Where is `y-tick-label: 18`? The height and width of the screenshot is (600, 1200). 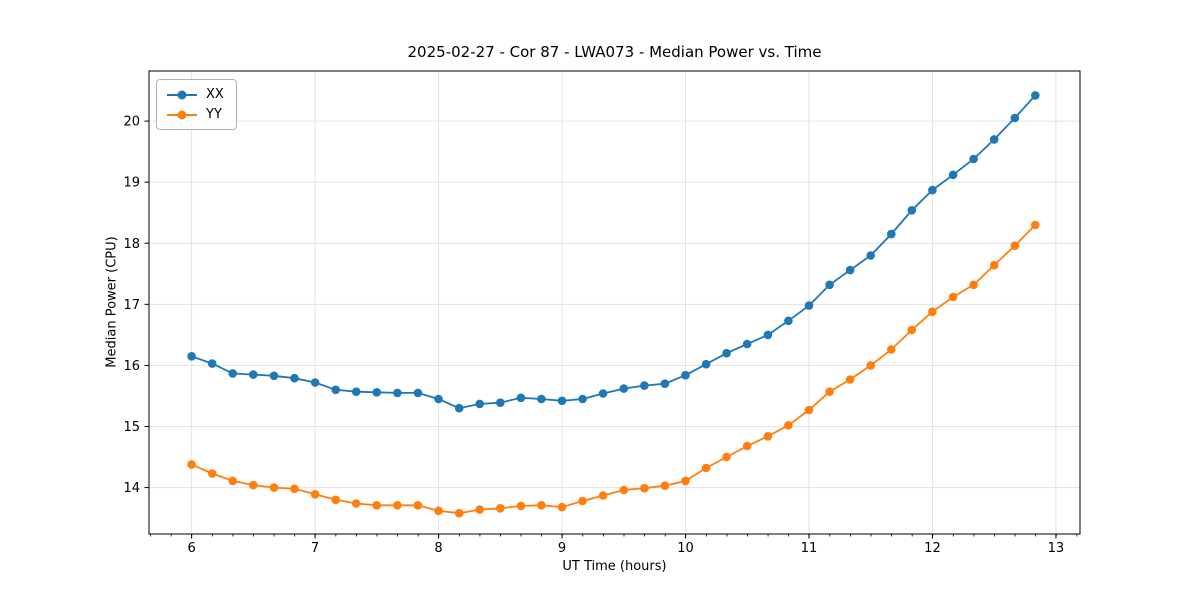 y-tick-label: 18 is located at coordinates (131, 244).